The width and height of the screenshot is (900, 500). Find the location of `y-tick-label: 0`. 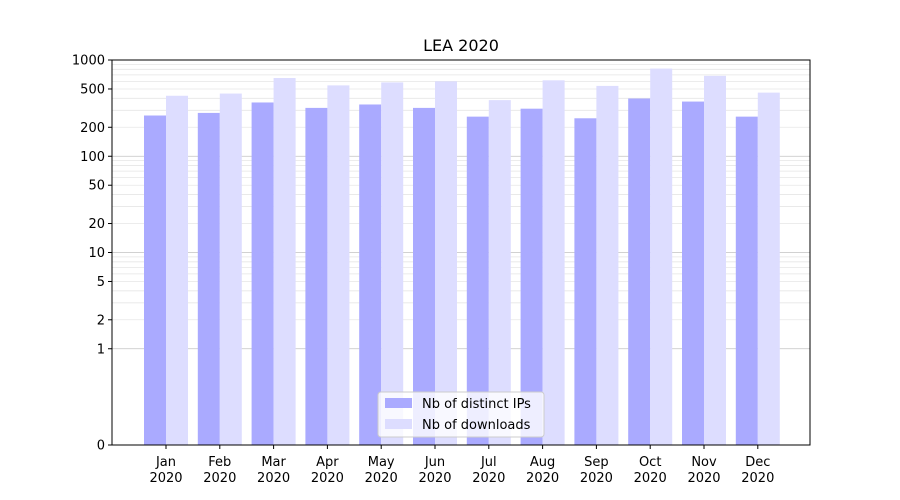

y-tick-label: 0 is located at coordinates (101, 446).